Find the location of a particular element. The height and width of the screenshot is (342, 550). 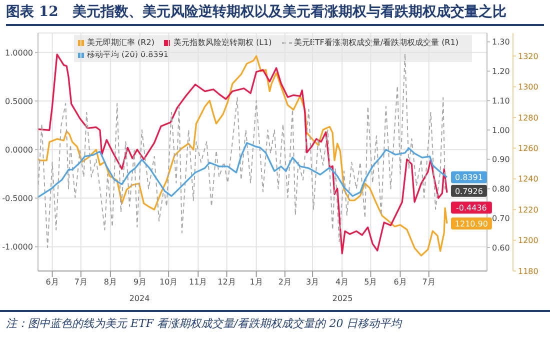

x-tick-label: 8月 is located at coordinates (110, 282).